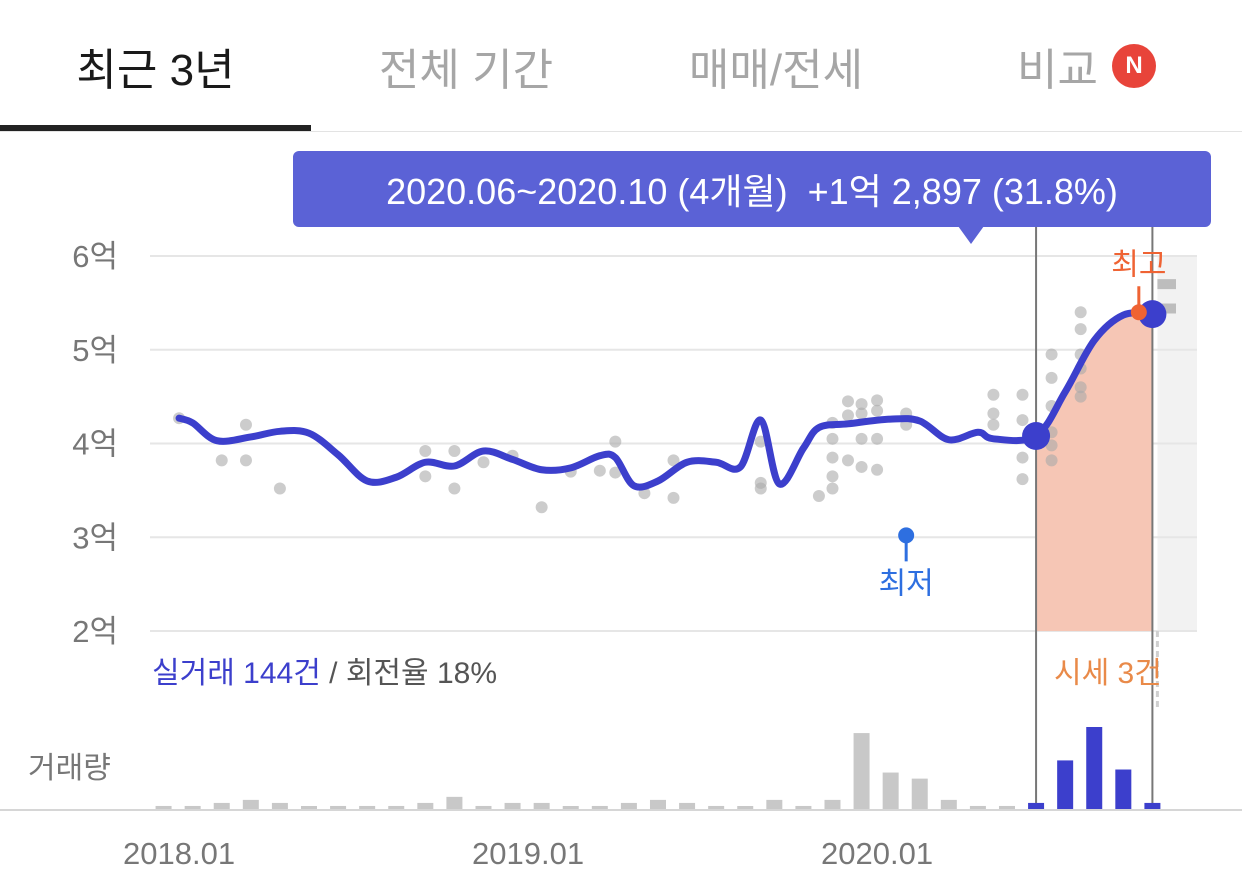 This screenshot has width=1242, height=888. I want to click on y-tick-label: 4억, so click(95, 444).